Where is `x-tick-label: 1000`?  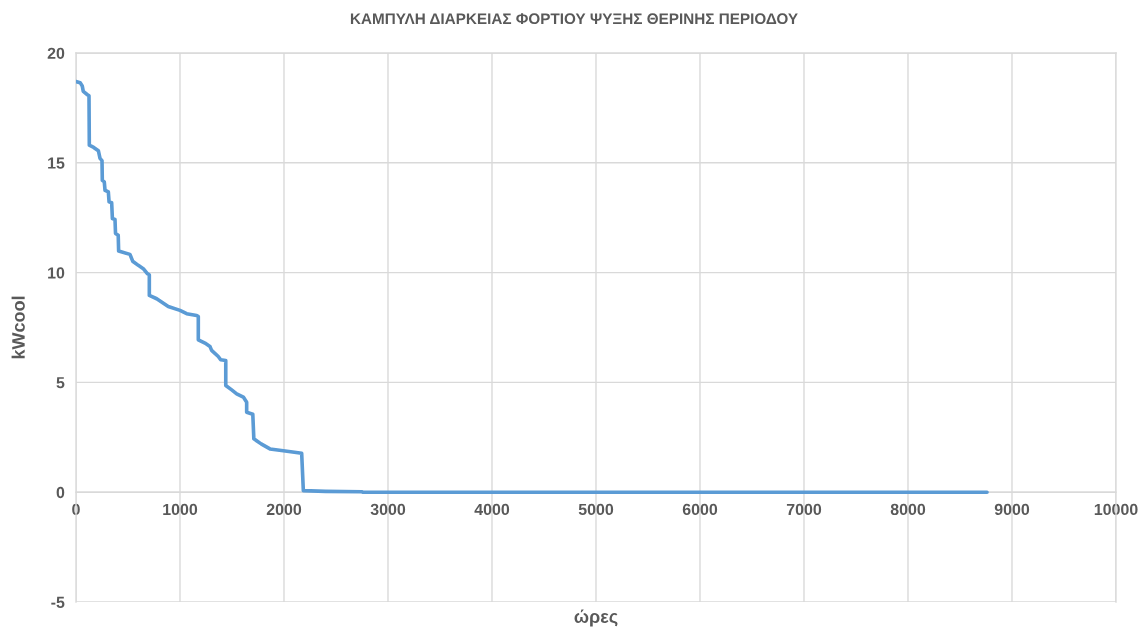
x-tick-label: 1000 is located at coordinates (180, 509).